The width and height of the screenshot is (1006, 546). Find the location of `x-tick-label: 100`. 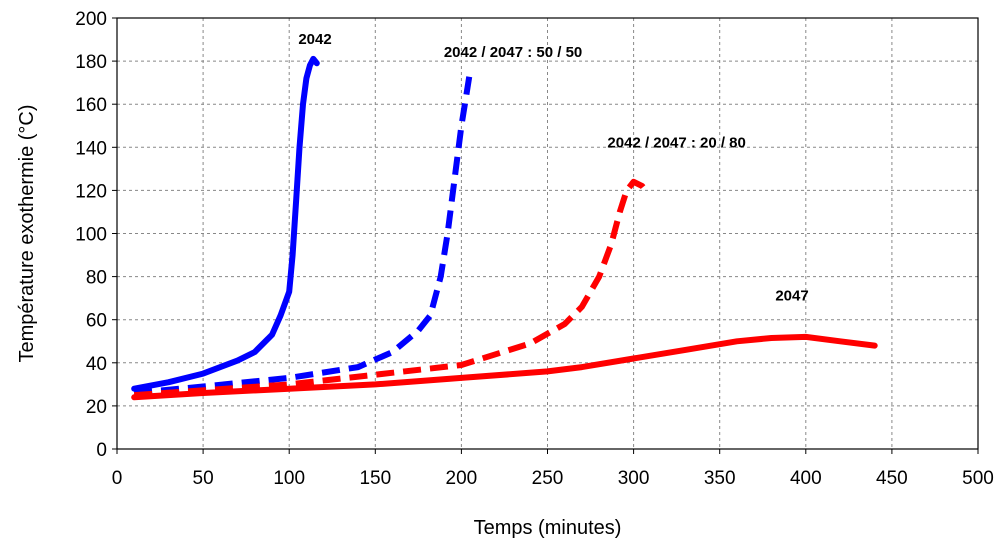

x-tick-label: 100 is located at coordinates (289, 478).